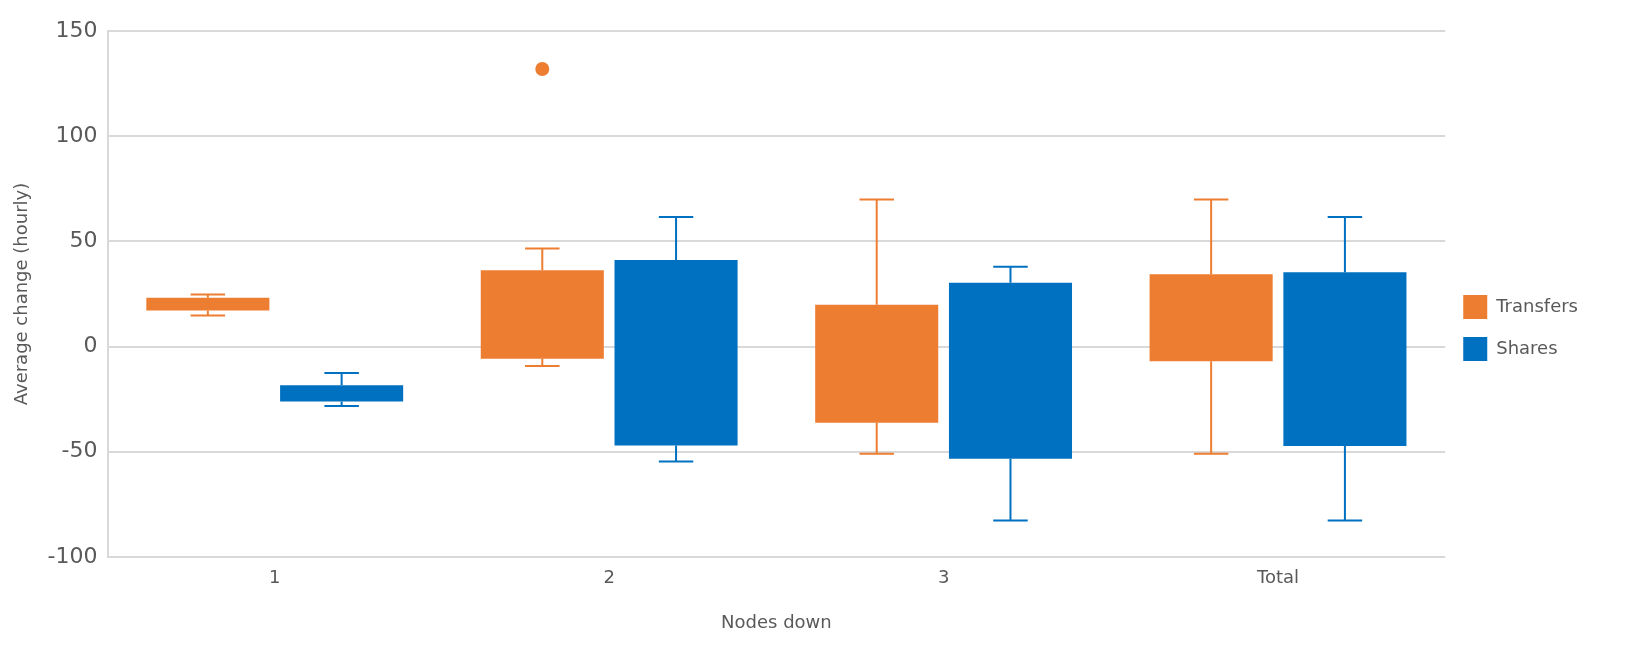 This screenshot has width=1626, height=656. Describe the element at coordinates (275, 577) in the screenshot. I see `x-tick-label: 1` at that location.